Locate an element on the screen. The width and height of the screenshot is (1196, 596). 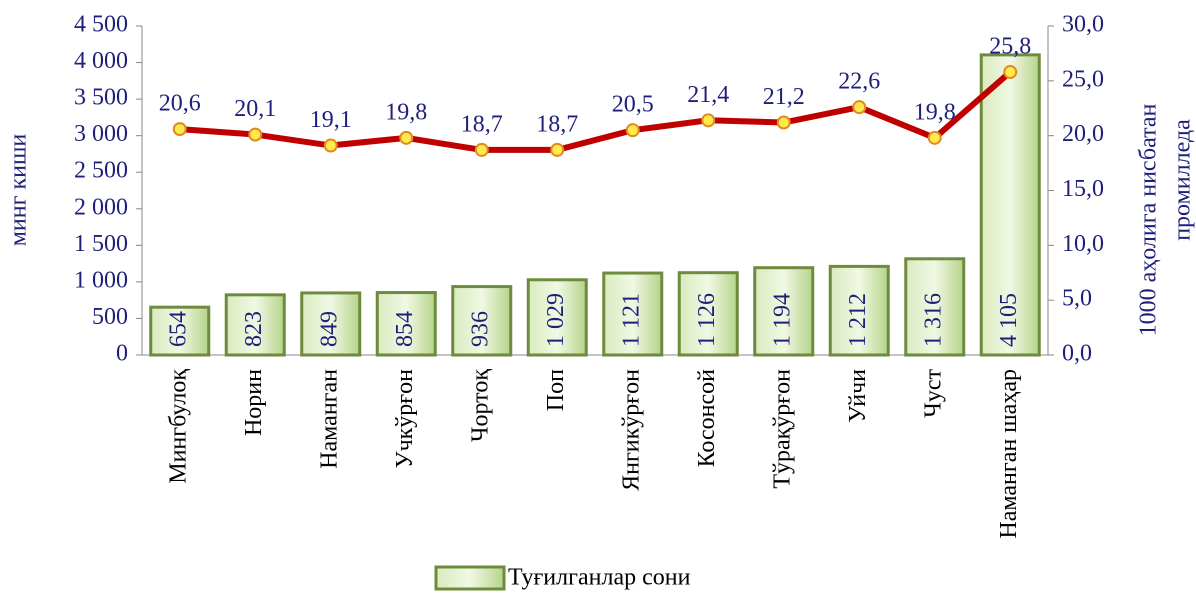
bar-value-label: 1 029 is located at coordinates (556, 320).